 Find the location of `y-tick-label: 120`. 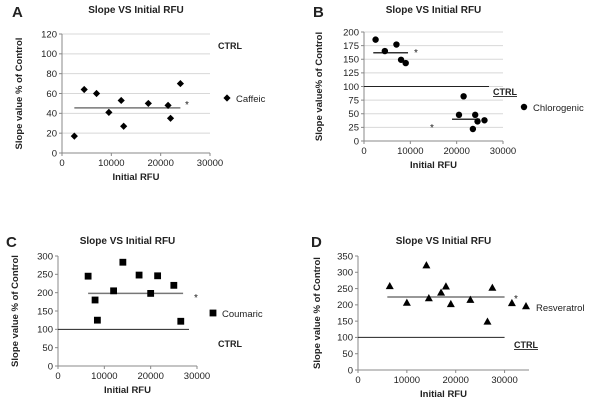

y-tick-label: 120 is located at coordinates (49, 34).